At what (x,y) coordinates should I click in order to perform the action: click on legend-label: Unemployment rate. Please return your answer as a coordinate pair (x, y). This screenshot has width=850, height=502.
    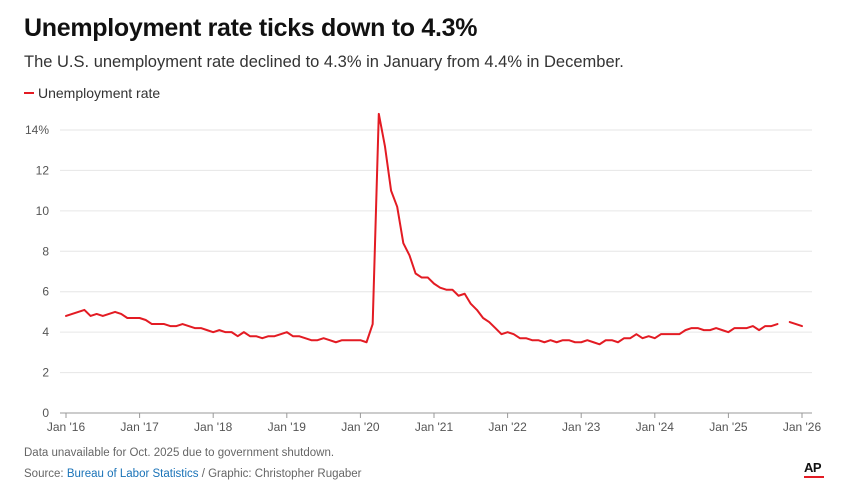
    Looking at the image, I should click on (99, 93).